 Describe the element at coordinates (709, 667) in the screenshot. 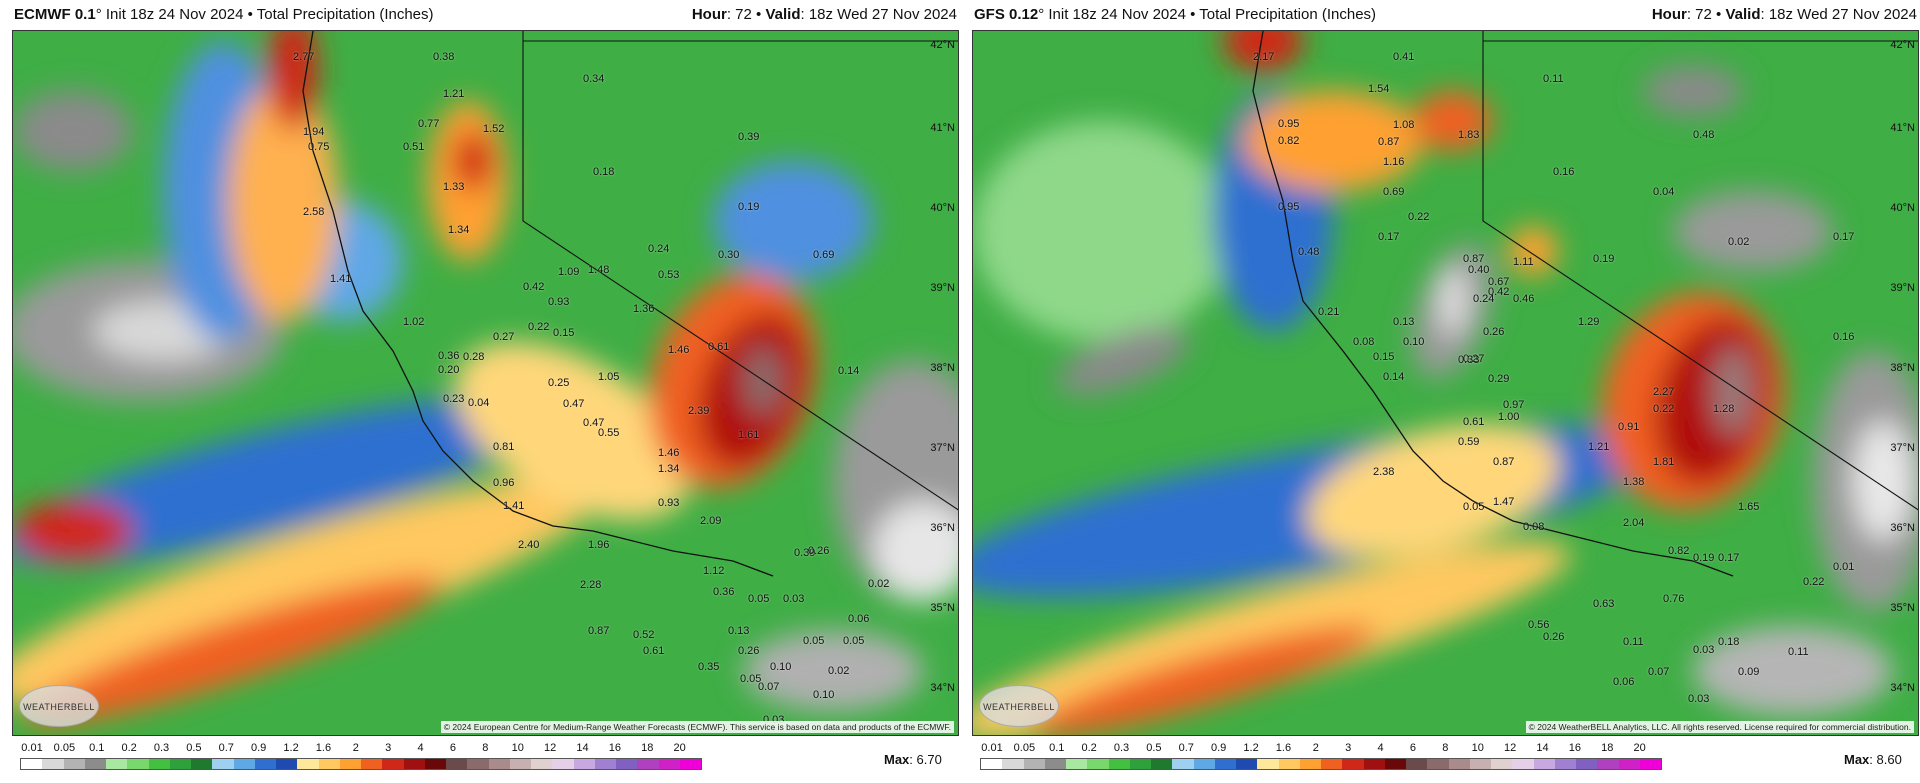

I see `precip-value-label: 0.35` at that location.